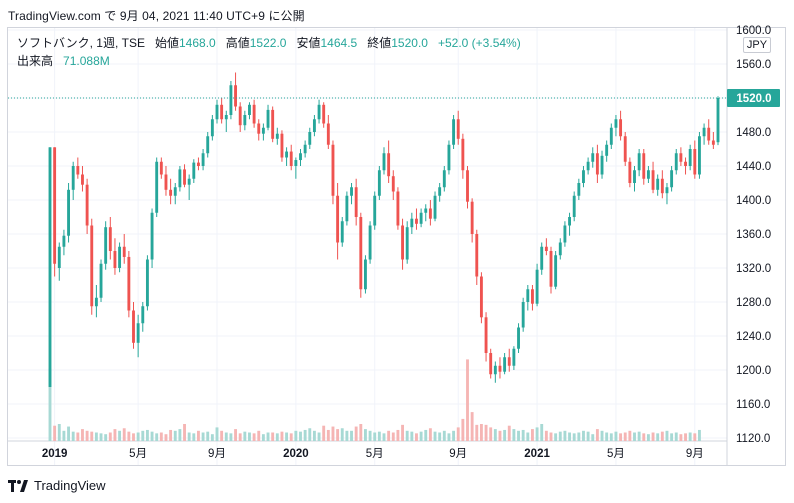 This screenshot has width=794, height=503. I want to click on price-tick-label: 1200.0, so click(753, 371).